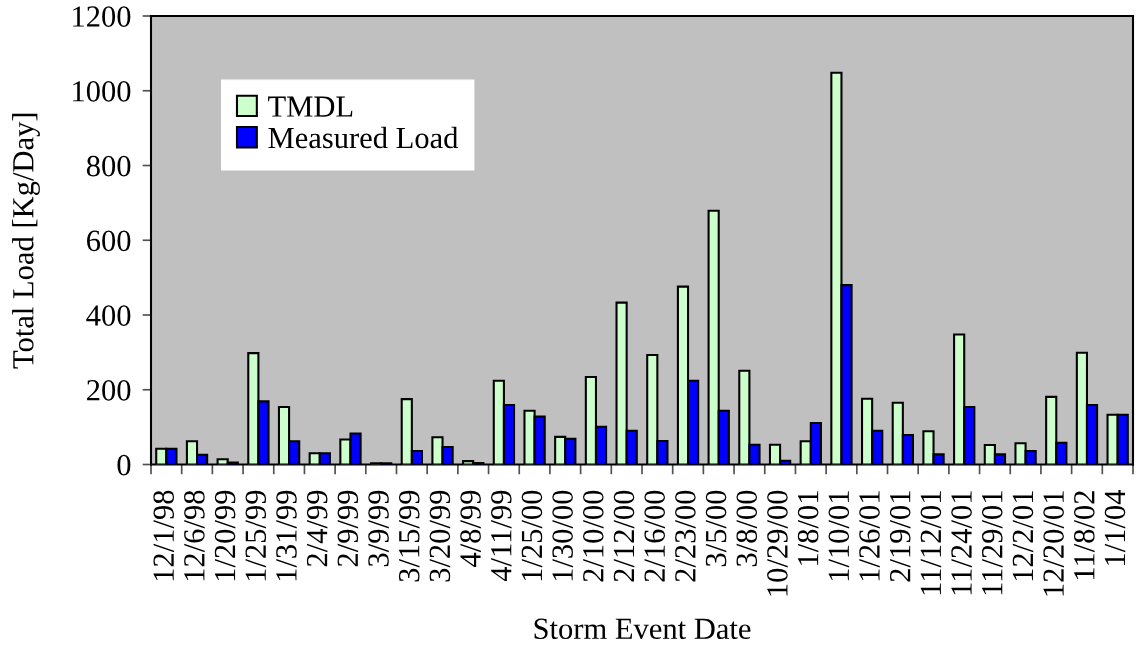 The width and height of the screenshot is (1136, 649). Describe the element at coordinates (108, 315) in the screenshot. I see `y-tick-label: 400` at that location.